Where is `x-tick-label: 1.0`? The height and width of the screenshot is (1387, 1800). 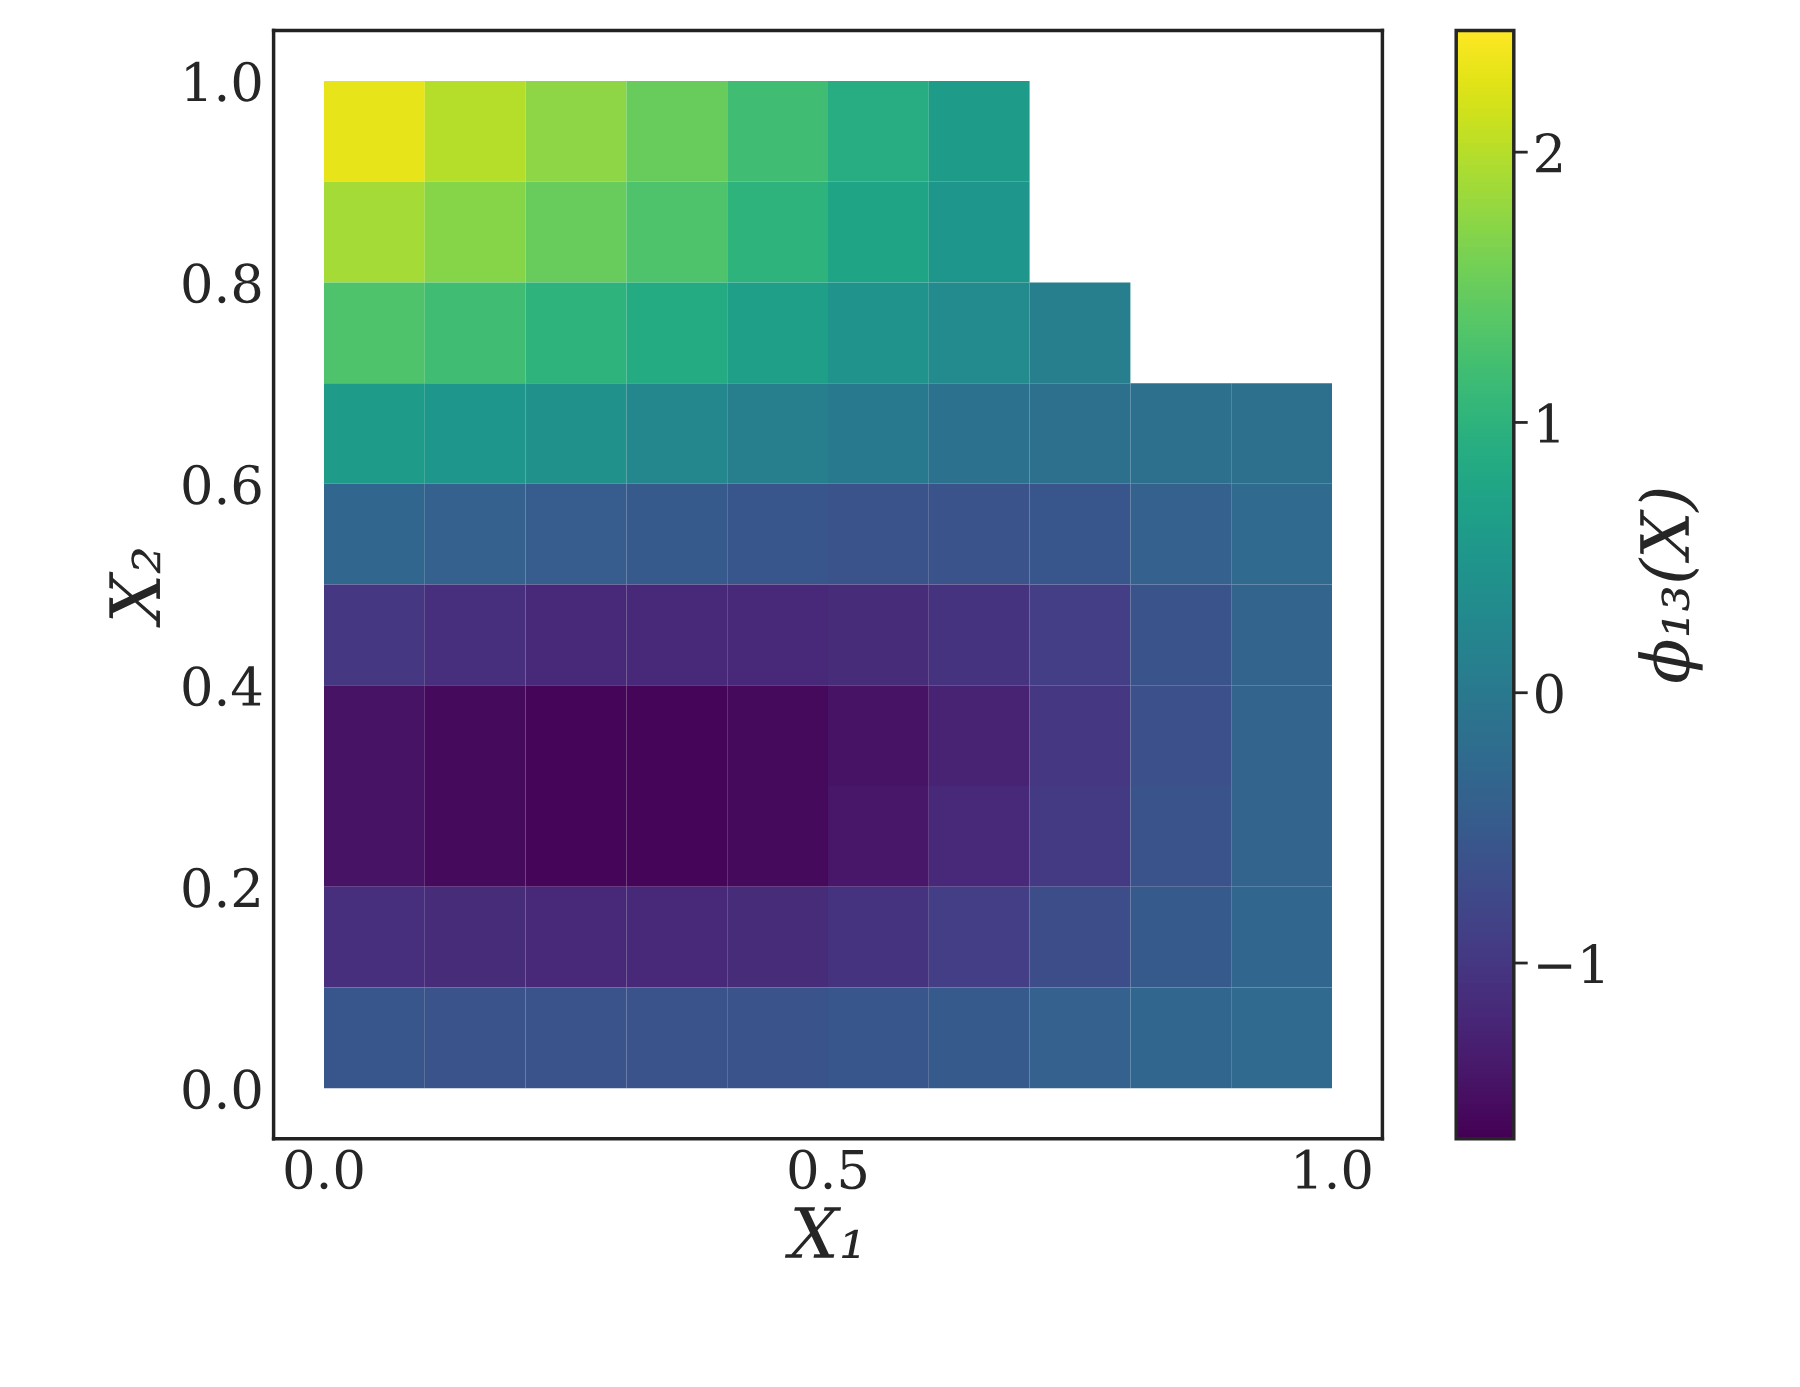
x-tick-label: 1.0 is located at coordinates (1333, 1169).